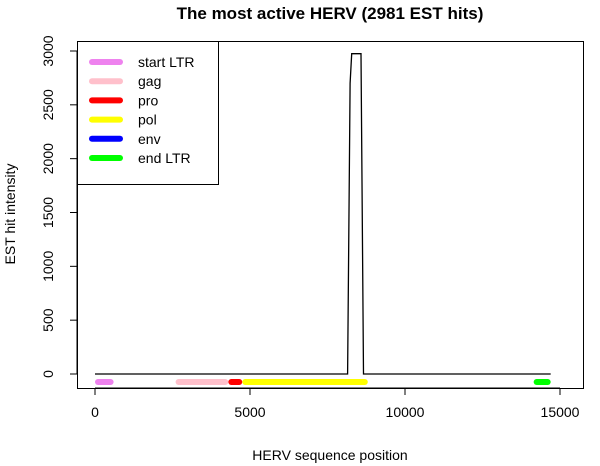 The height and width of the screenshot is (466, 600). Describe the element at coordinates (48, 320) in the screenshot. I see `y-tick-label: 500` at that location.